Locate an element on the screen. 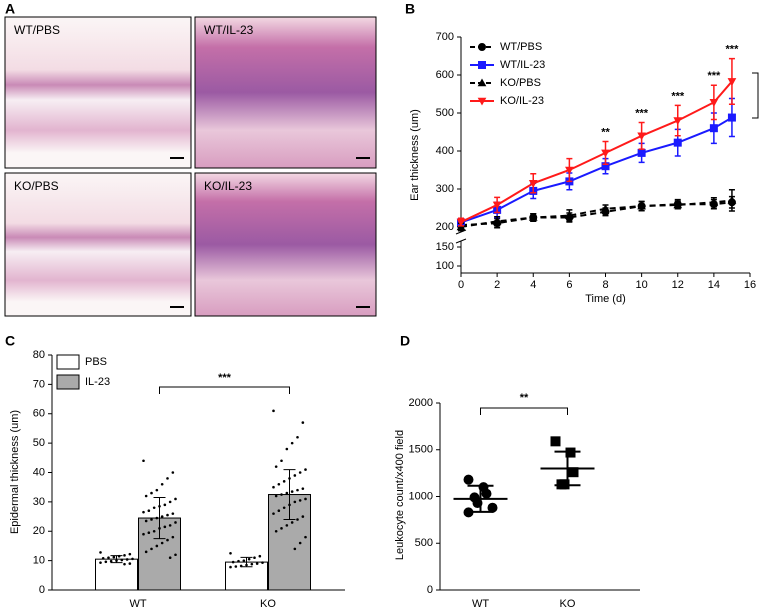 The image size is (767, 615). x-tick-label: 6 is located at coordinates (569, 285).